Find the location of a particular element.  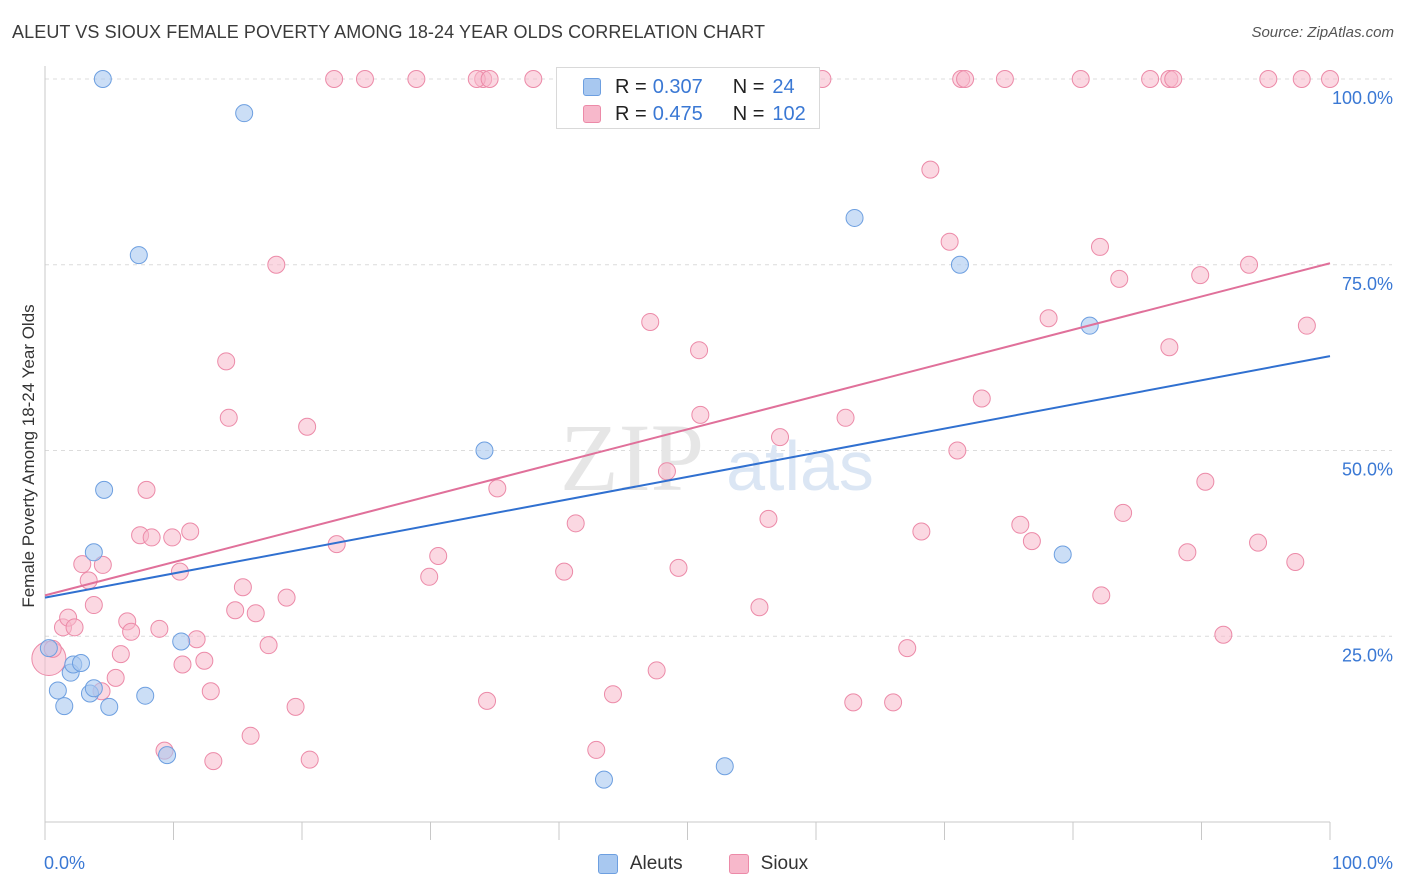

watermark-zip: ZIP is located at coordinates (632, 457).